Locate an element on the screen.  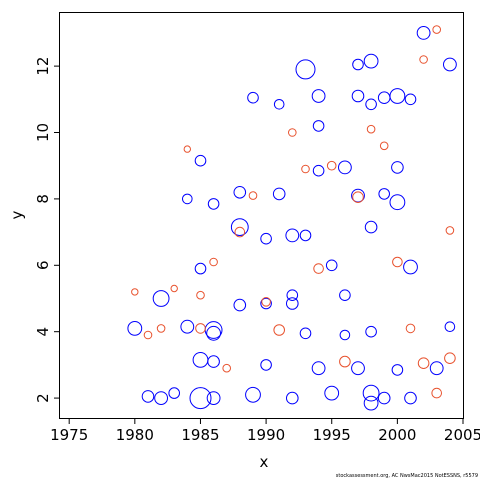
x-tick-label: 1980 is located at coordinates (135, 435).